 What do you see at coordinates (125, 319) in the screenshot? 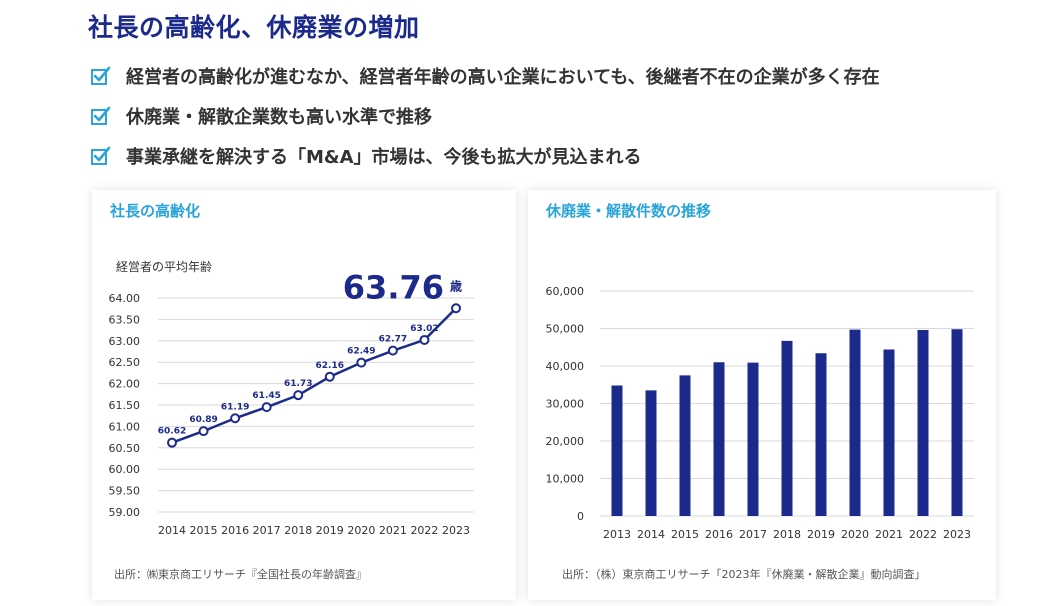
I see `y-tick-label: 63.50` at bounding box center [125, 319].